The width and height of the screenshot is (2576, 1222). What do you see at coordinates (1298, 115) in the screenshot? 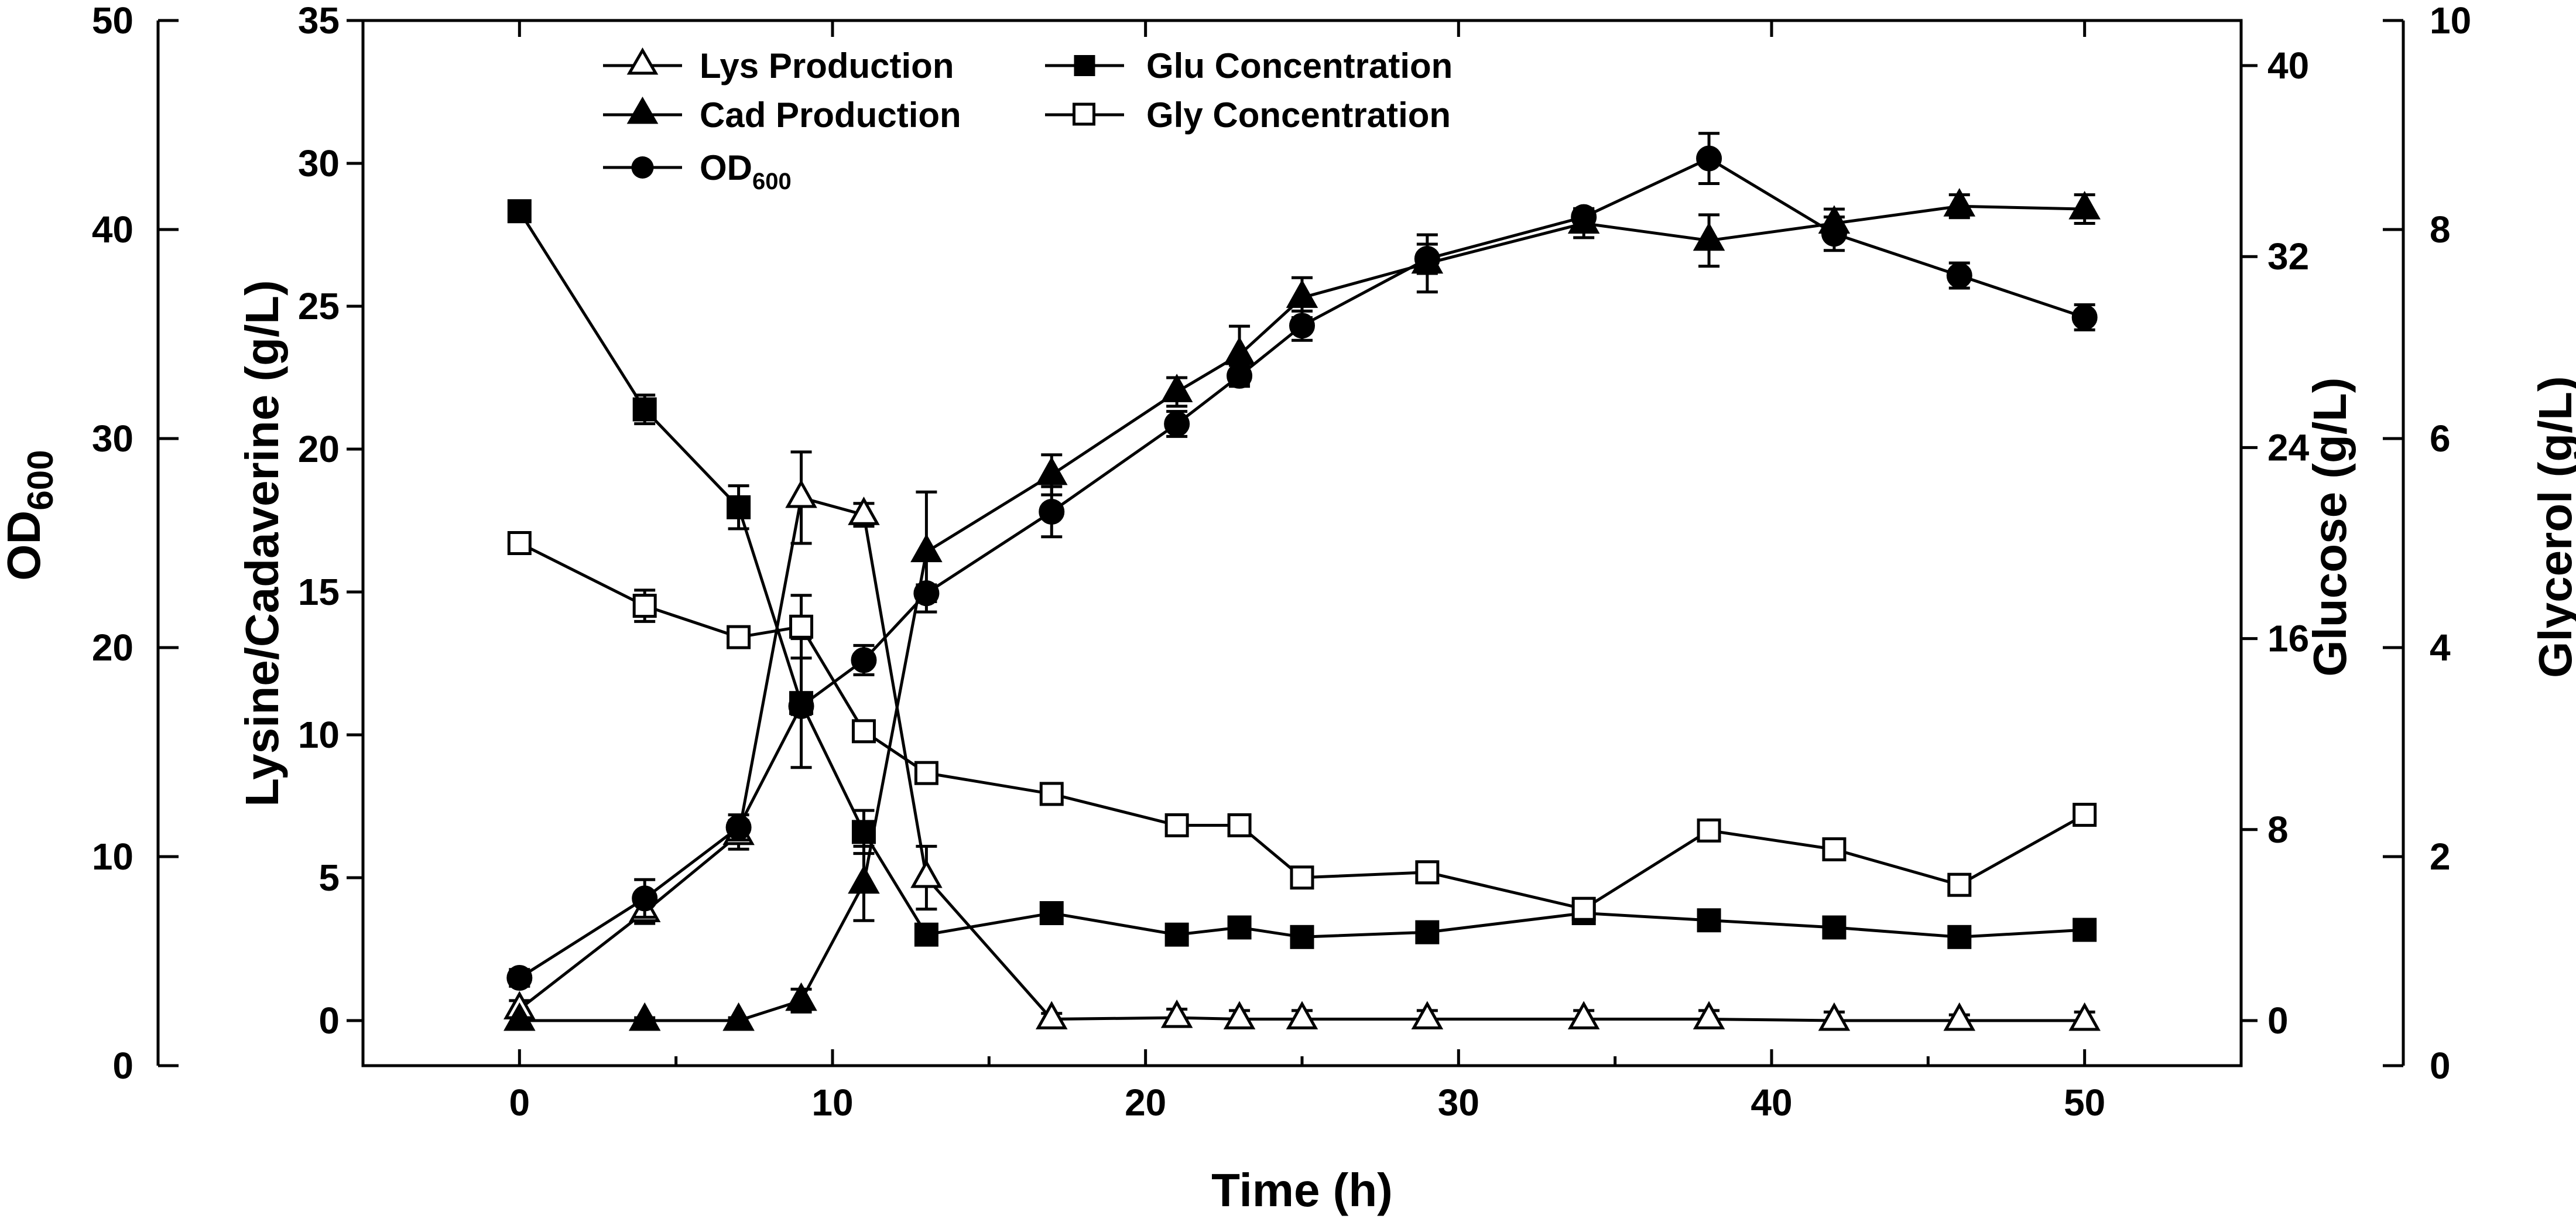
I see `legend-label-gly: Gly Concentration` at bounding box center [1298, 115].